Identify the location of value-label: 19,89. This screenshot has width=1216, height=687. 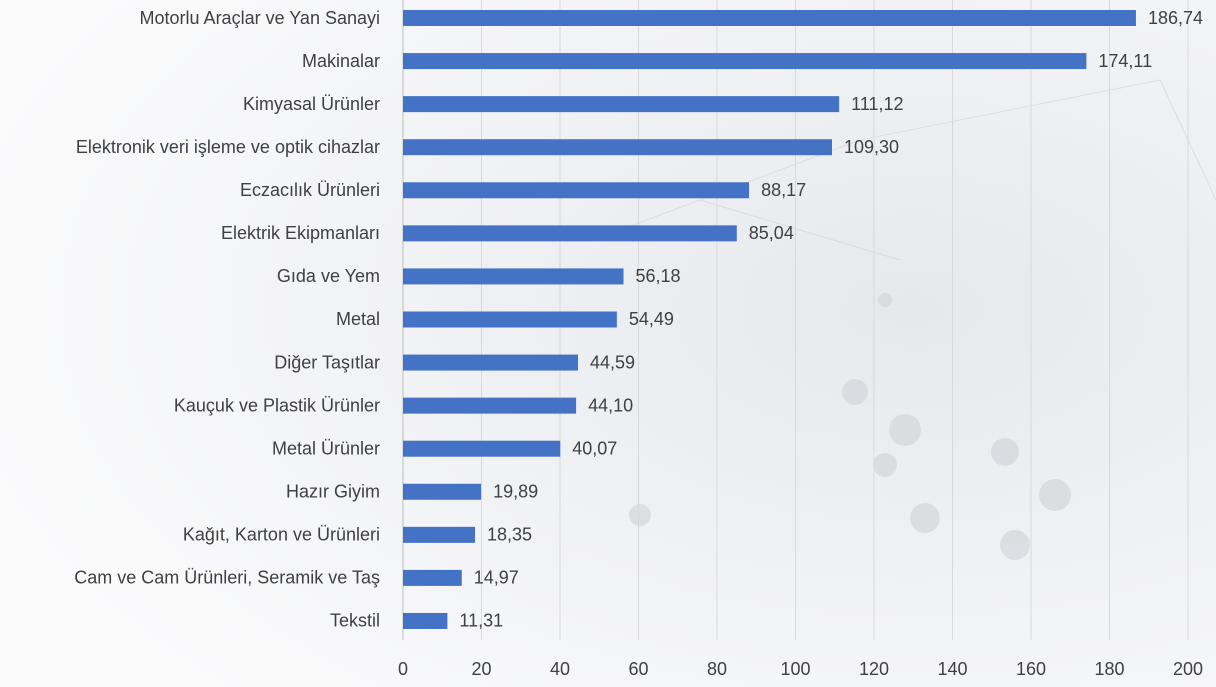
(515, 492).